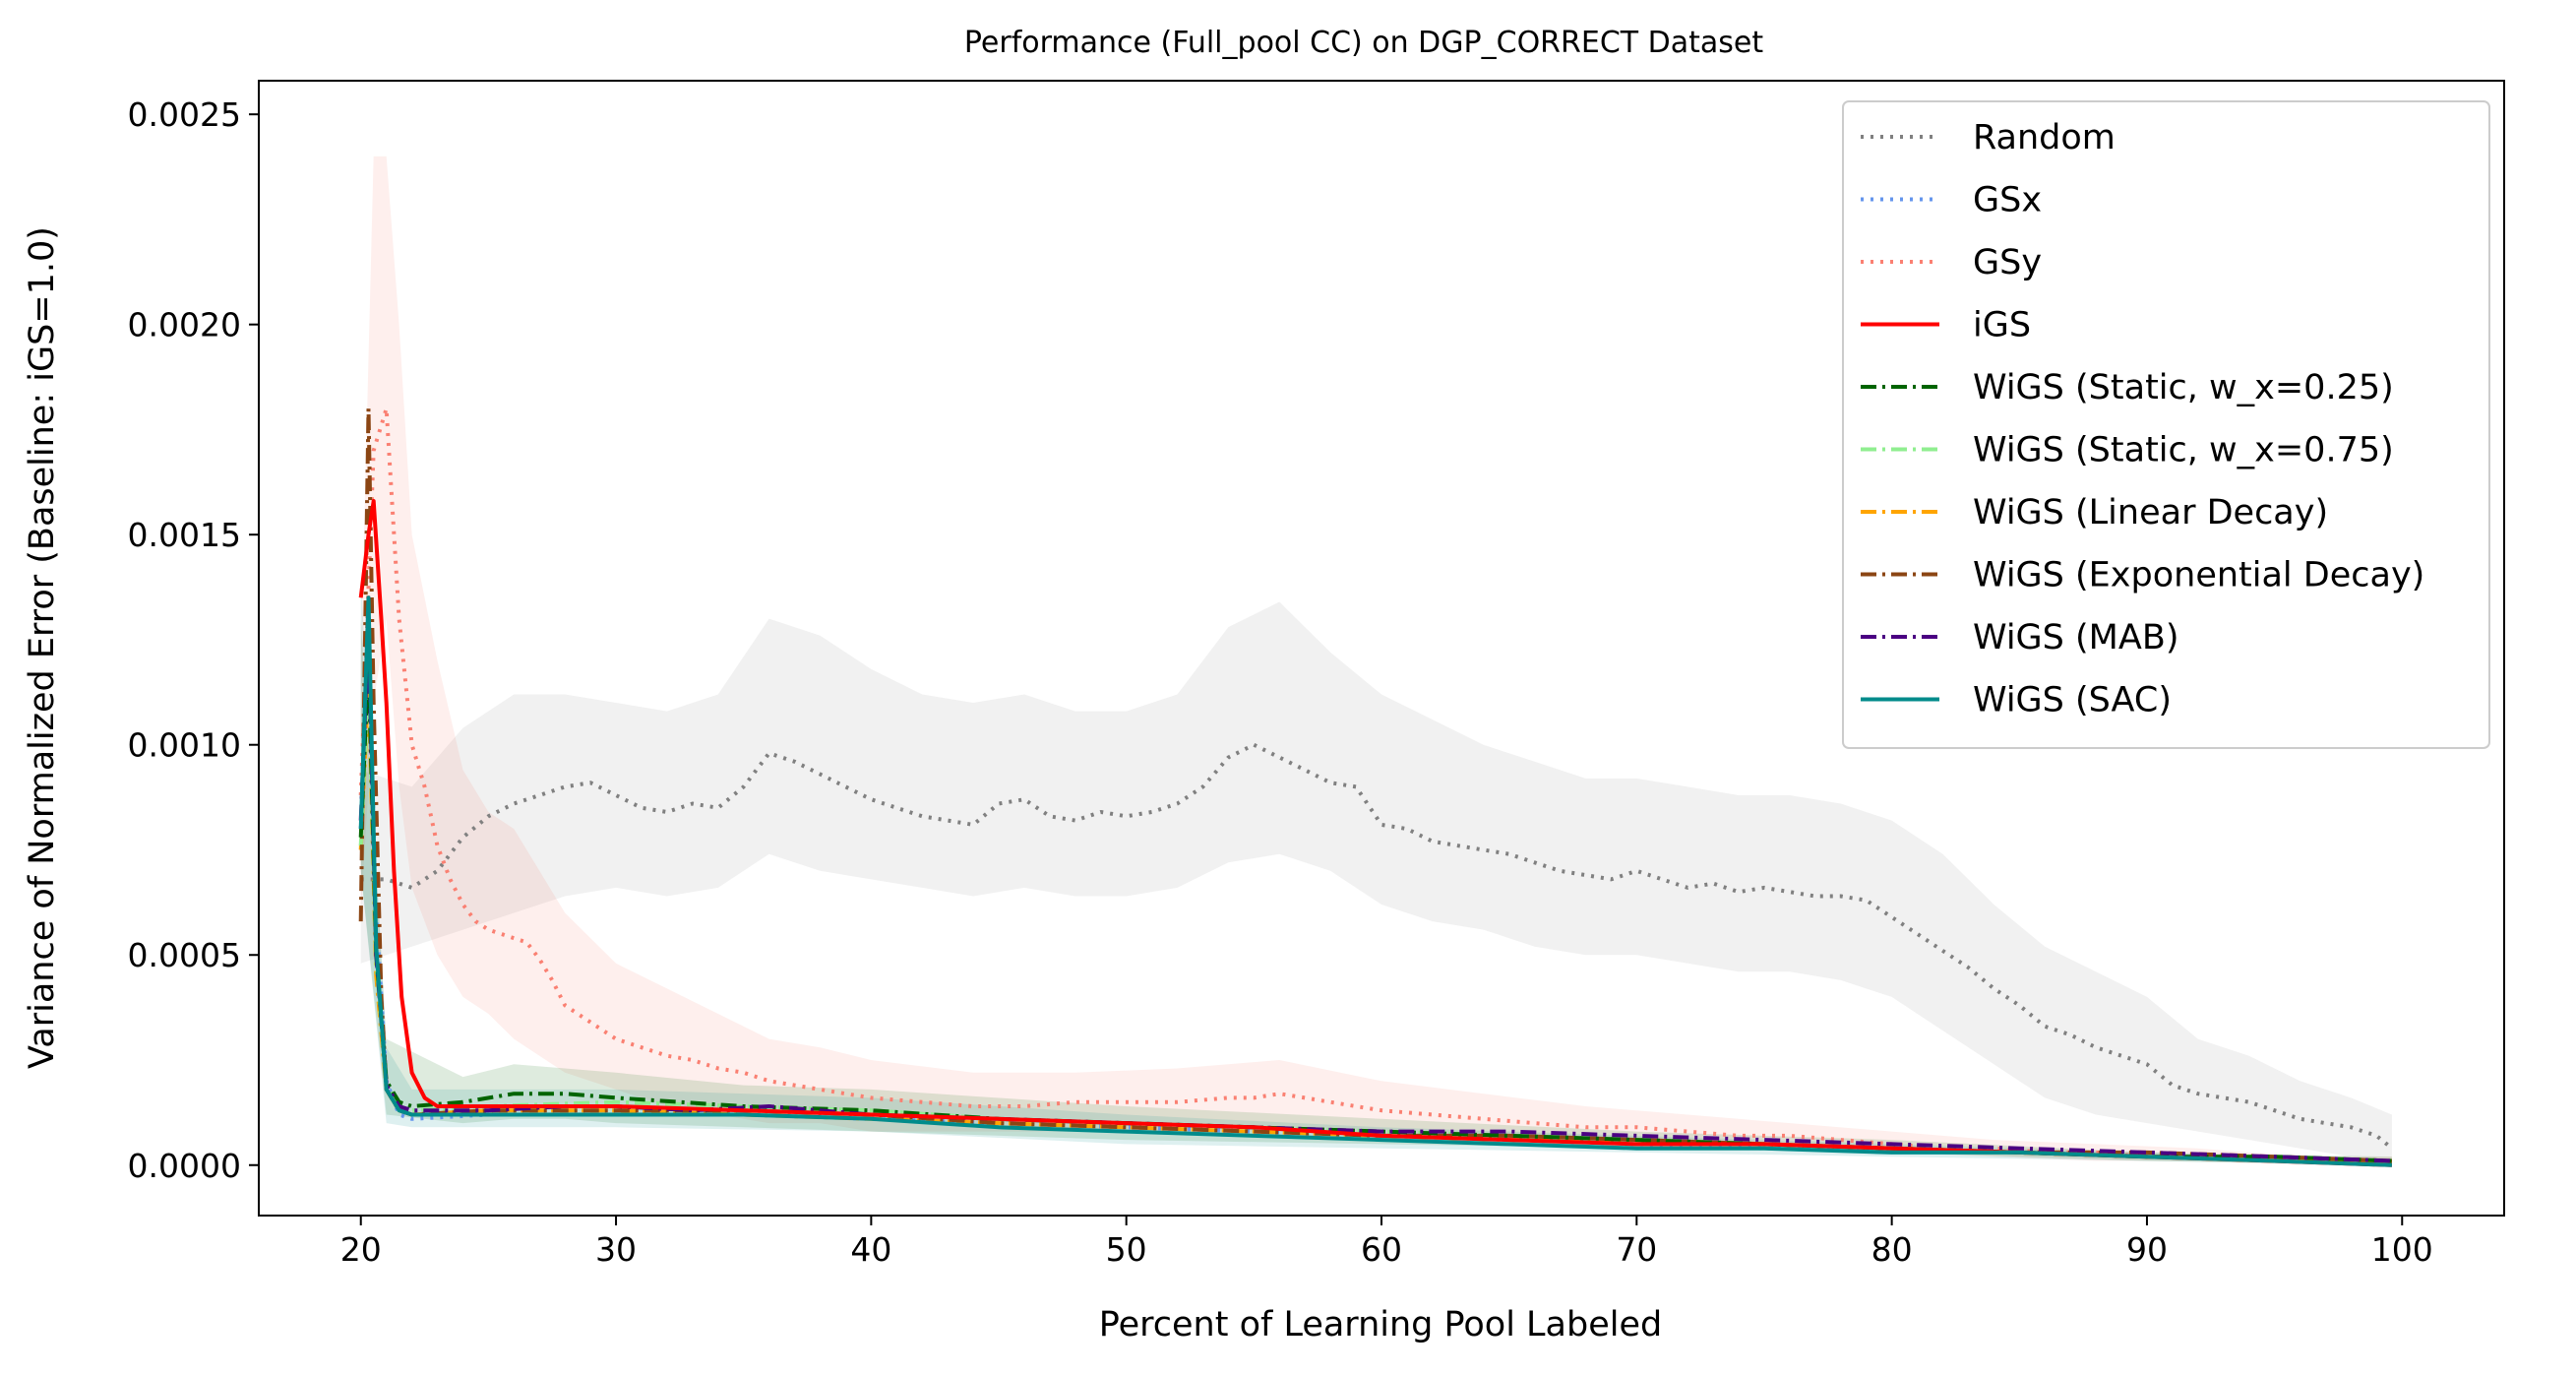  Describe the element at coordinates (1126, 1249) in the screenshot. I see `x-tick-label: 50` at that location.